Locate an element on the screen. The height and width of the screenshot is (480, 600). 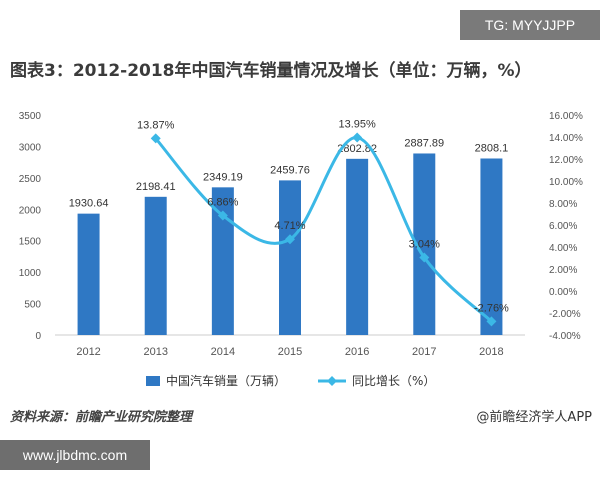
line-data-label: 6.86% is located at coordinates (222, 203).